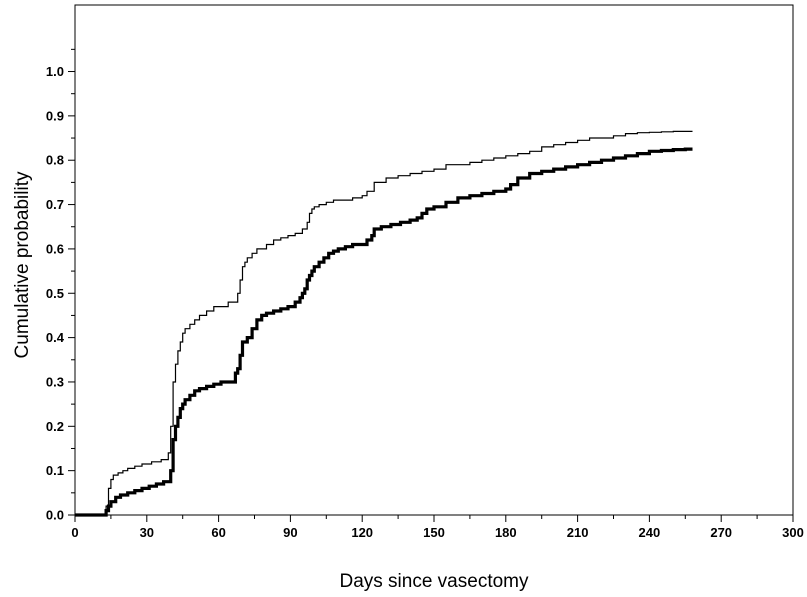 Image resolution: width=807 pixels, height=597 pixels. Describe the element at coordinates (55, 337) in the screenshot. I see `y-tick-label: 0.4` at that location.